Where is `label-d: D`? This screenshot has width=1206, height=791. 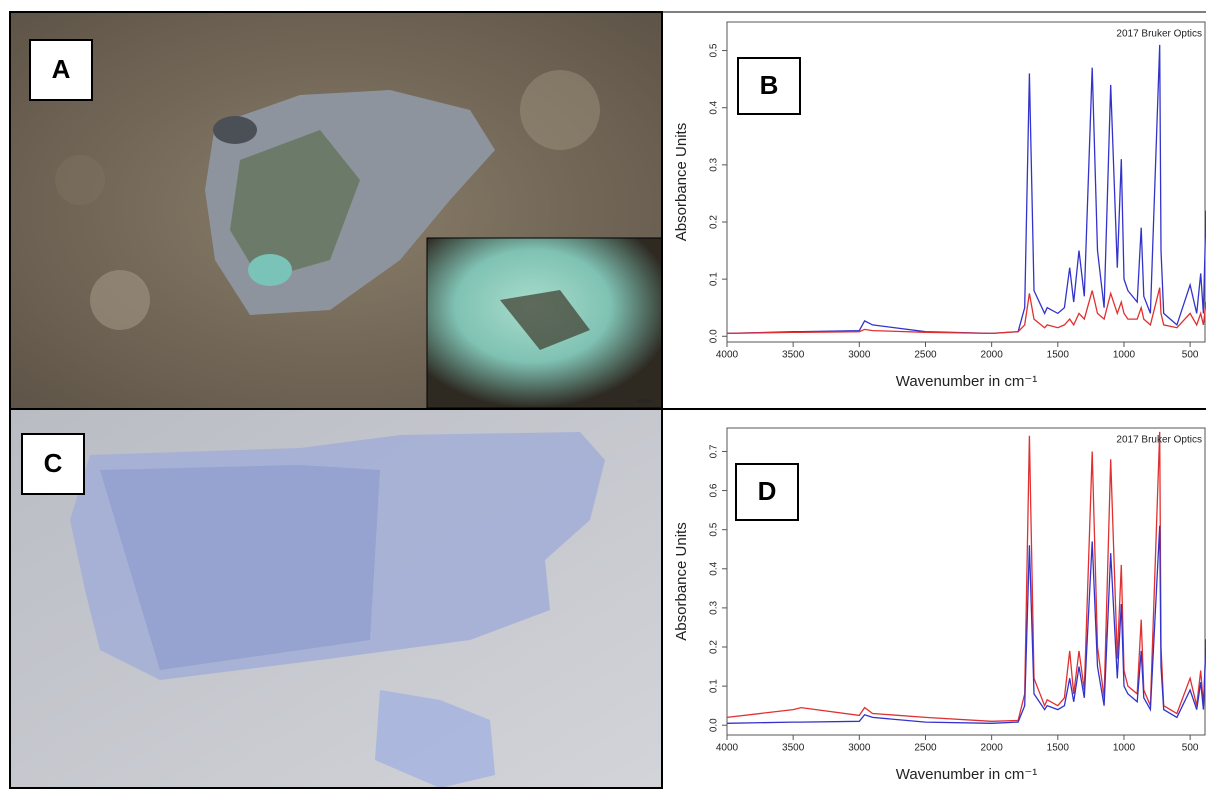 label-d: D is located at coordinates (767, 492).